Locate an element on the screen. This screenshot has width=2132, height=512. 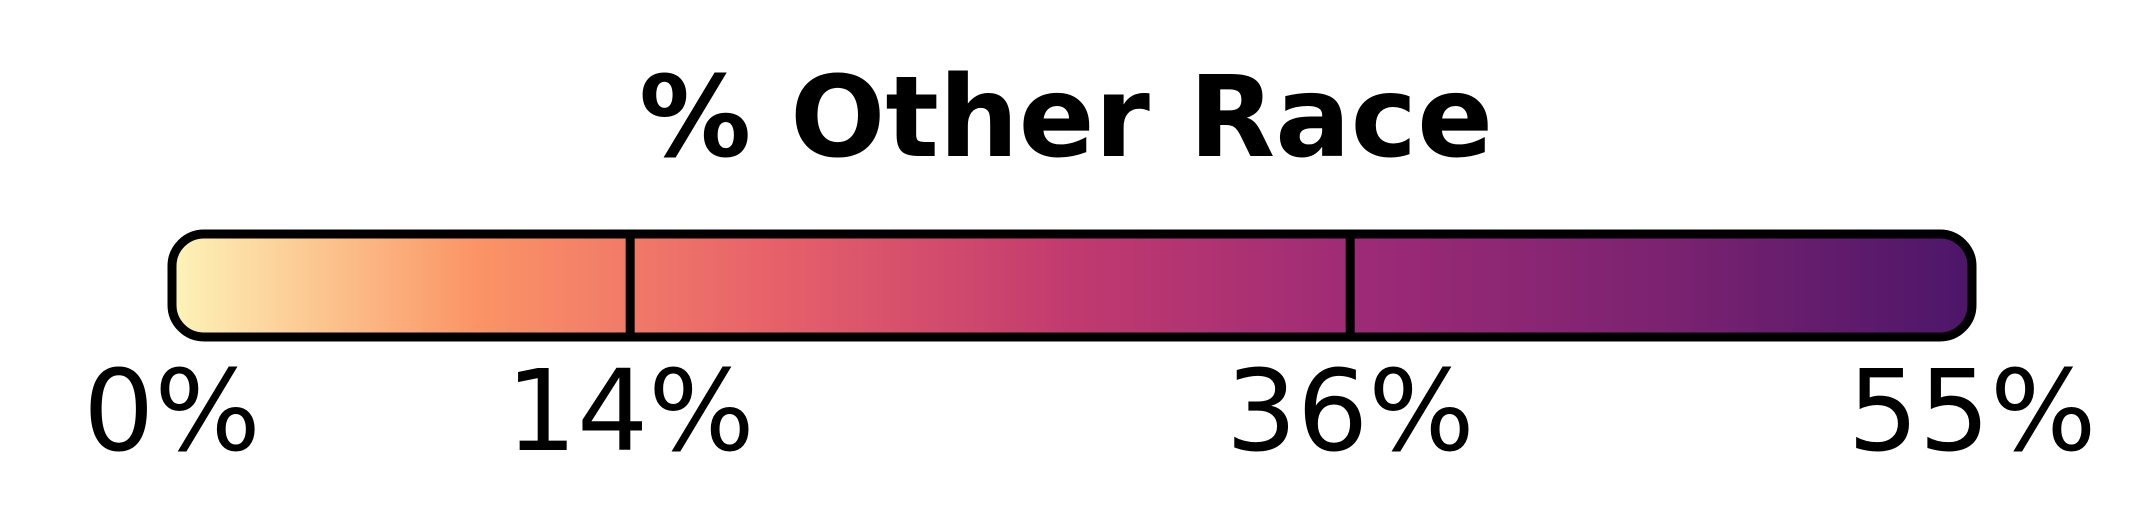
tick-label: 0% is located at coordinates (172, 412).